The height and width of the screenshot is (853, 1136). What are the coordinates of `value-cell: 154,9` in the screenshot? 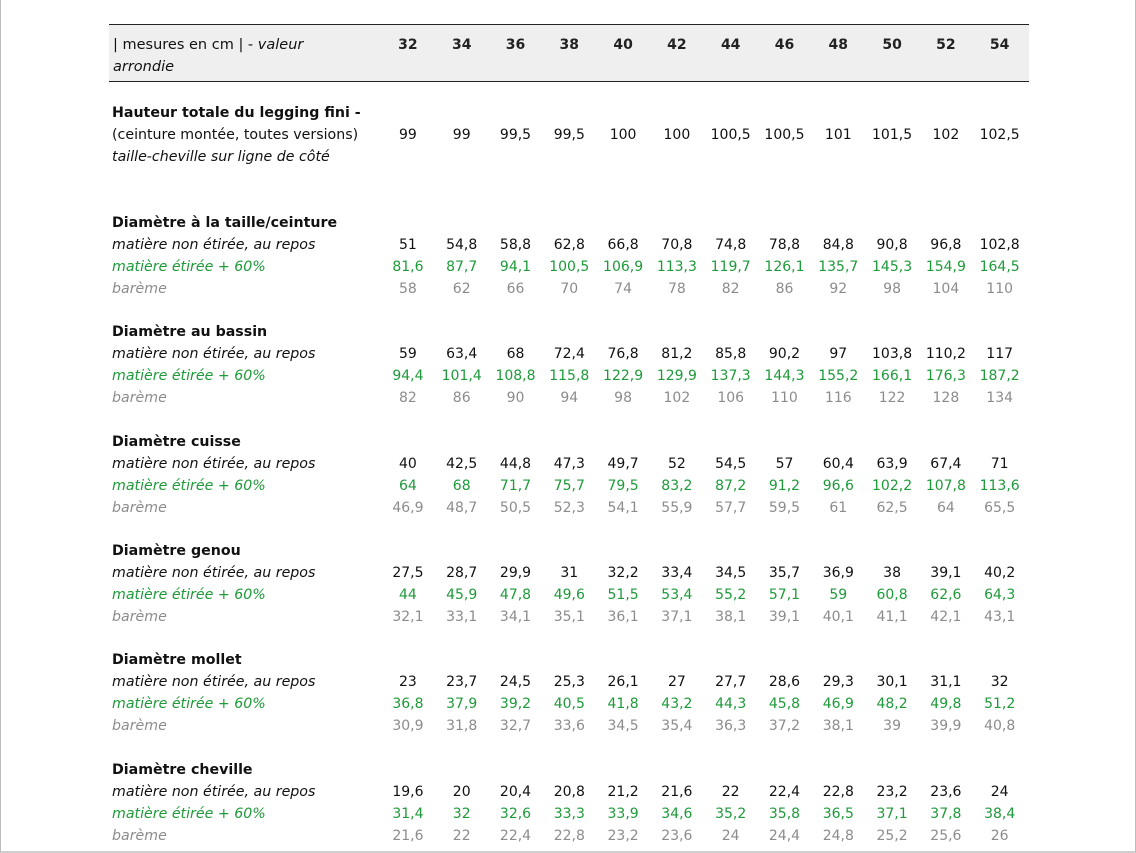 It's located at (945, 267).